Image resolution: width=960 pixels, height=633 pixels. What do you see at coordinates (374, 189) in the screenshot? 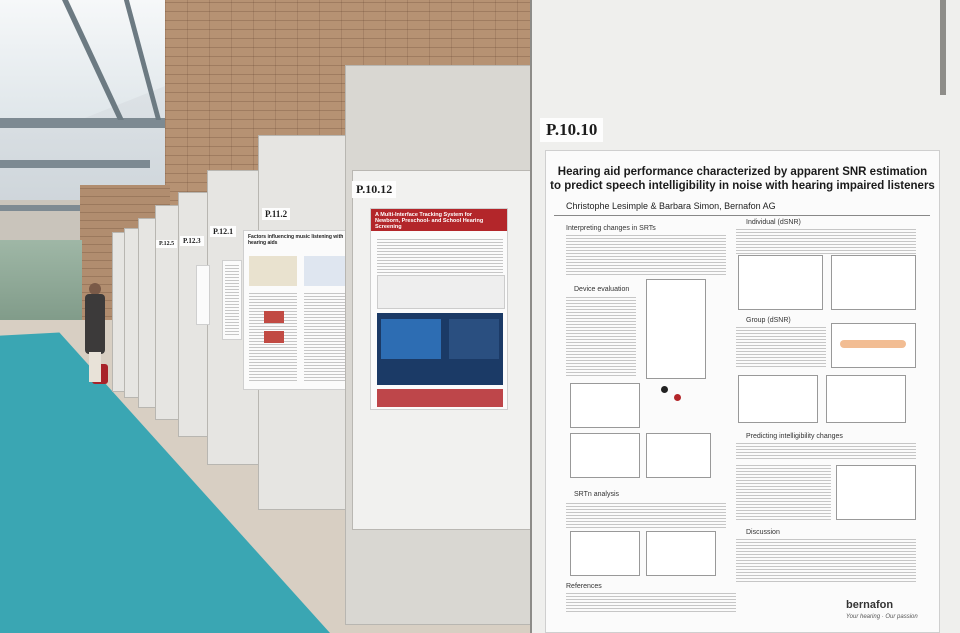
I see `poster-code-label: P.10.12` at bounding box center [374, 189].